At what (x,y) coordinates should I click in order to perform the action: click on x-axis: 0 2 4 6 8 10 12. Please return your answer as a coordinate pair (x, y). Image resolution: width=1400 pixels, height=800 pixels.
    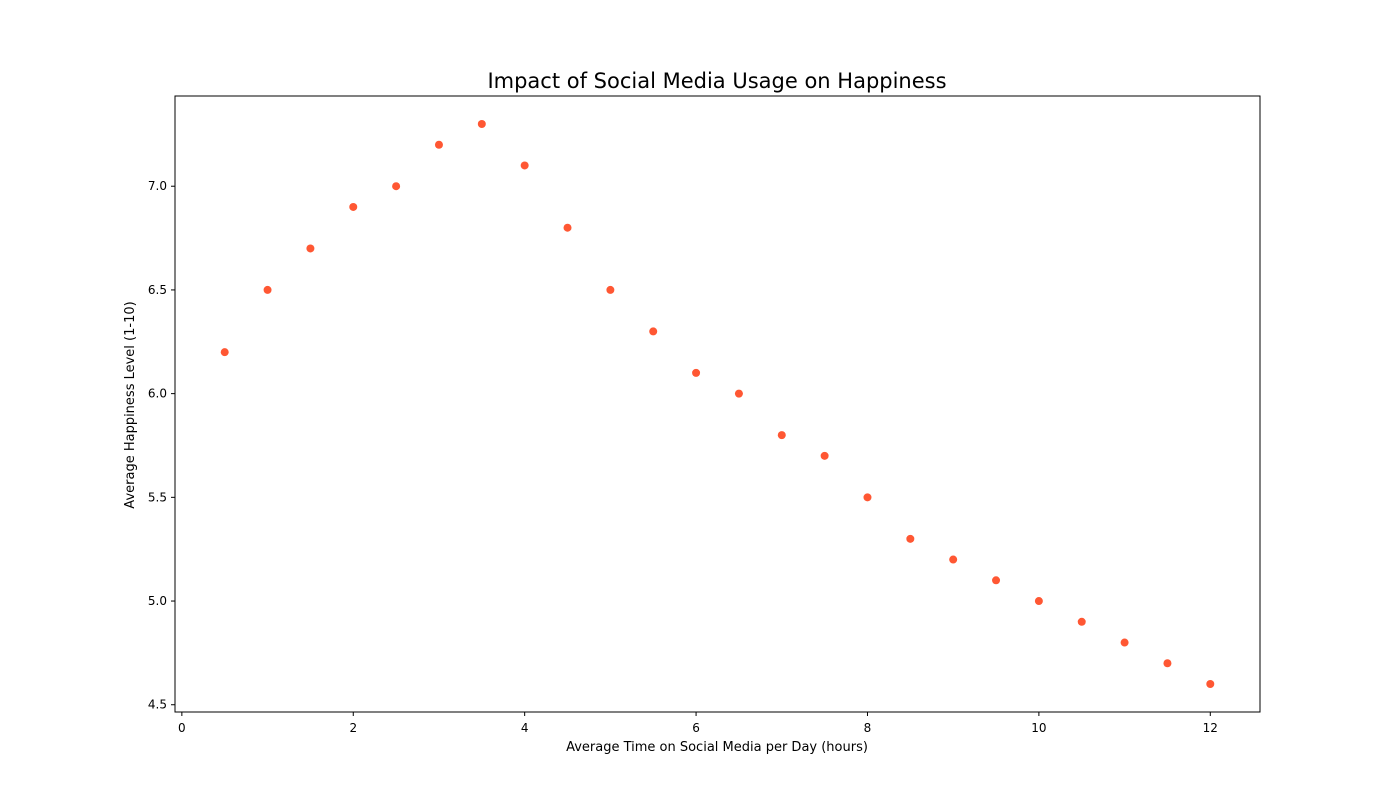
    Looking at the image, I should click on (698, 723).